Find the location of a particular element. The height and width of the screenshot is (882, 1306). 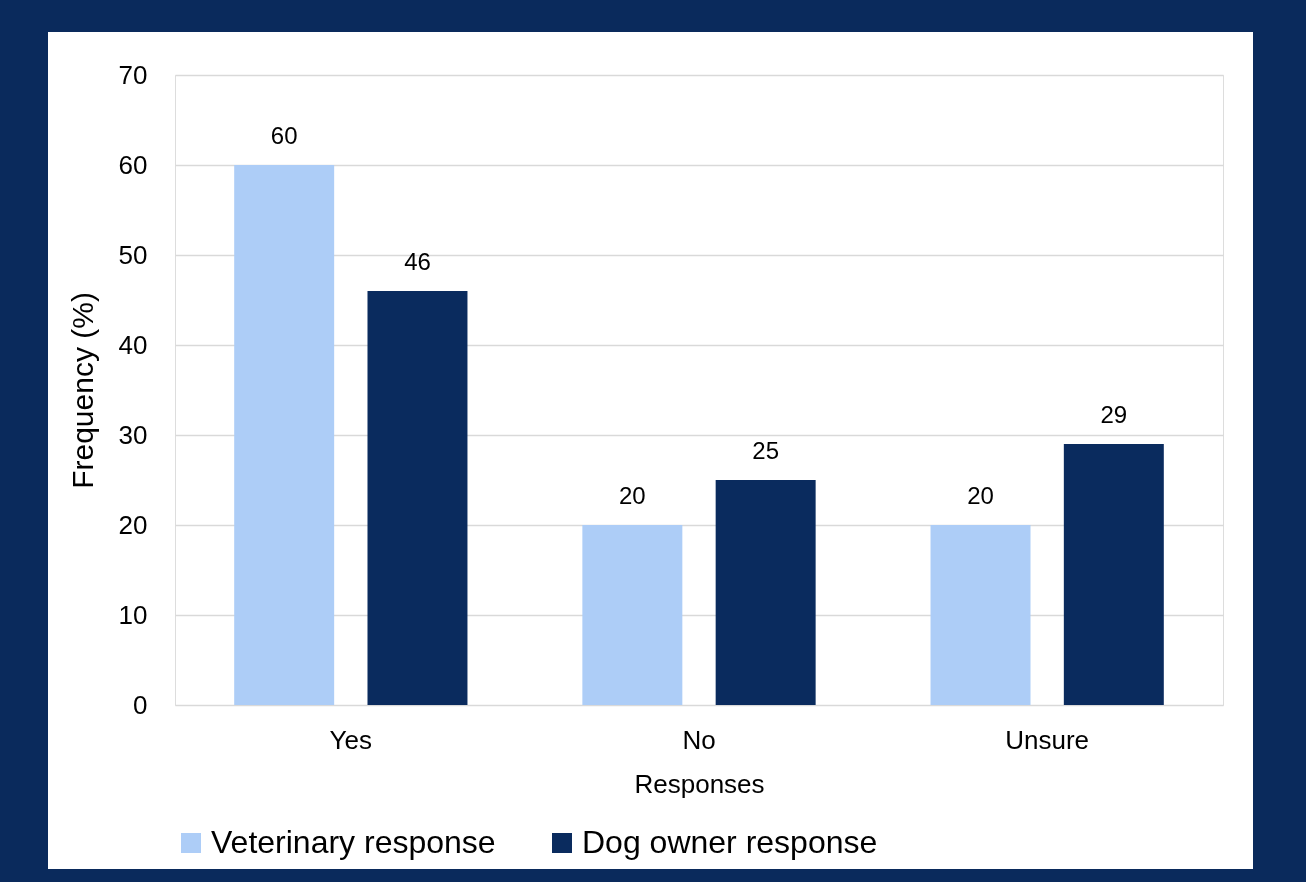

data-label: 29 is located at coordinates (1114, 414).